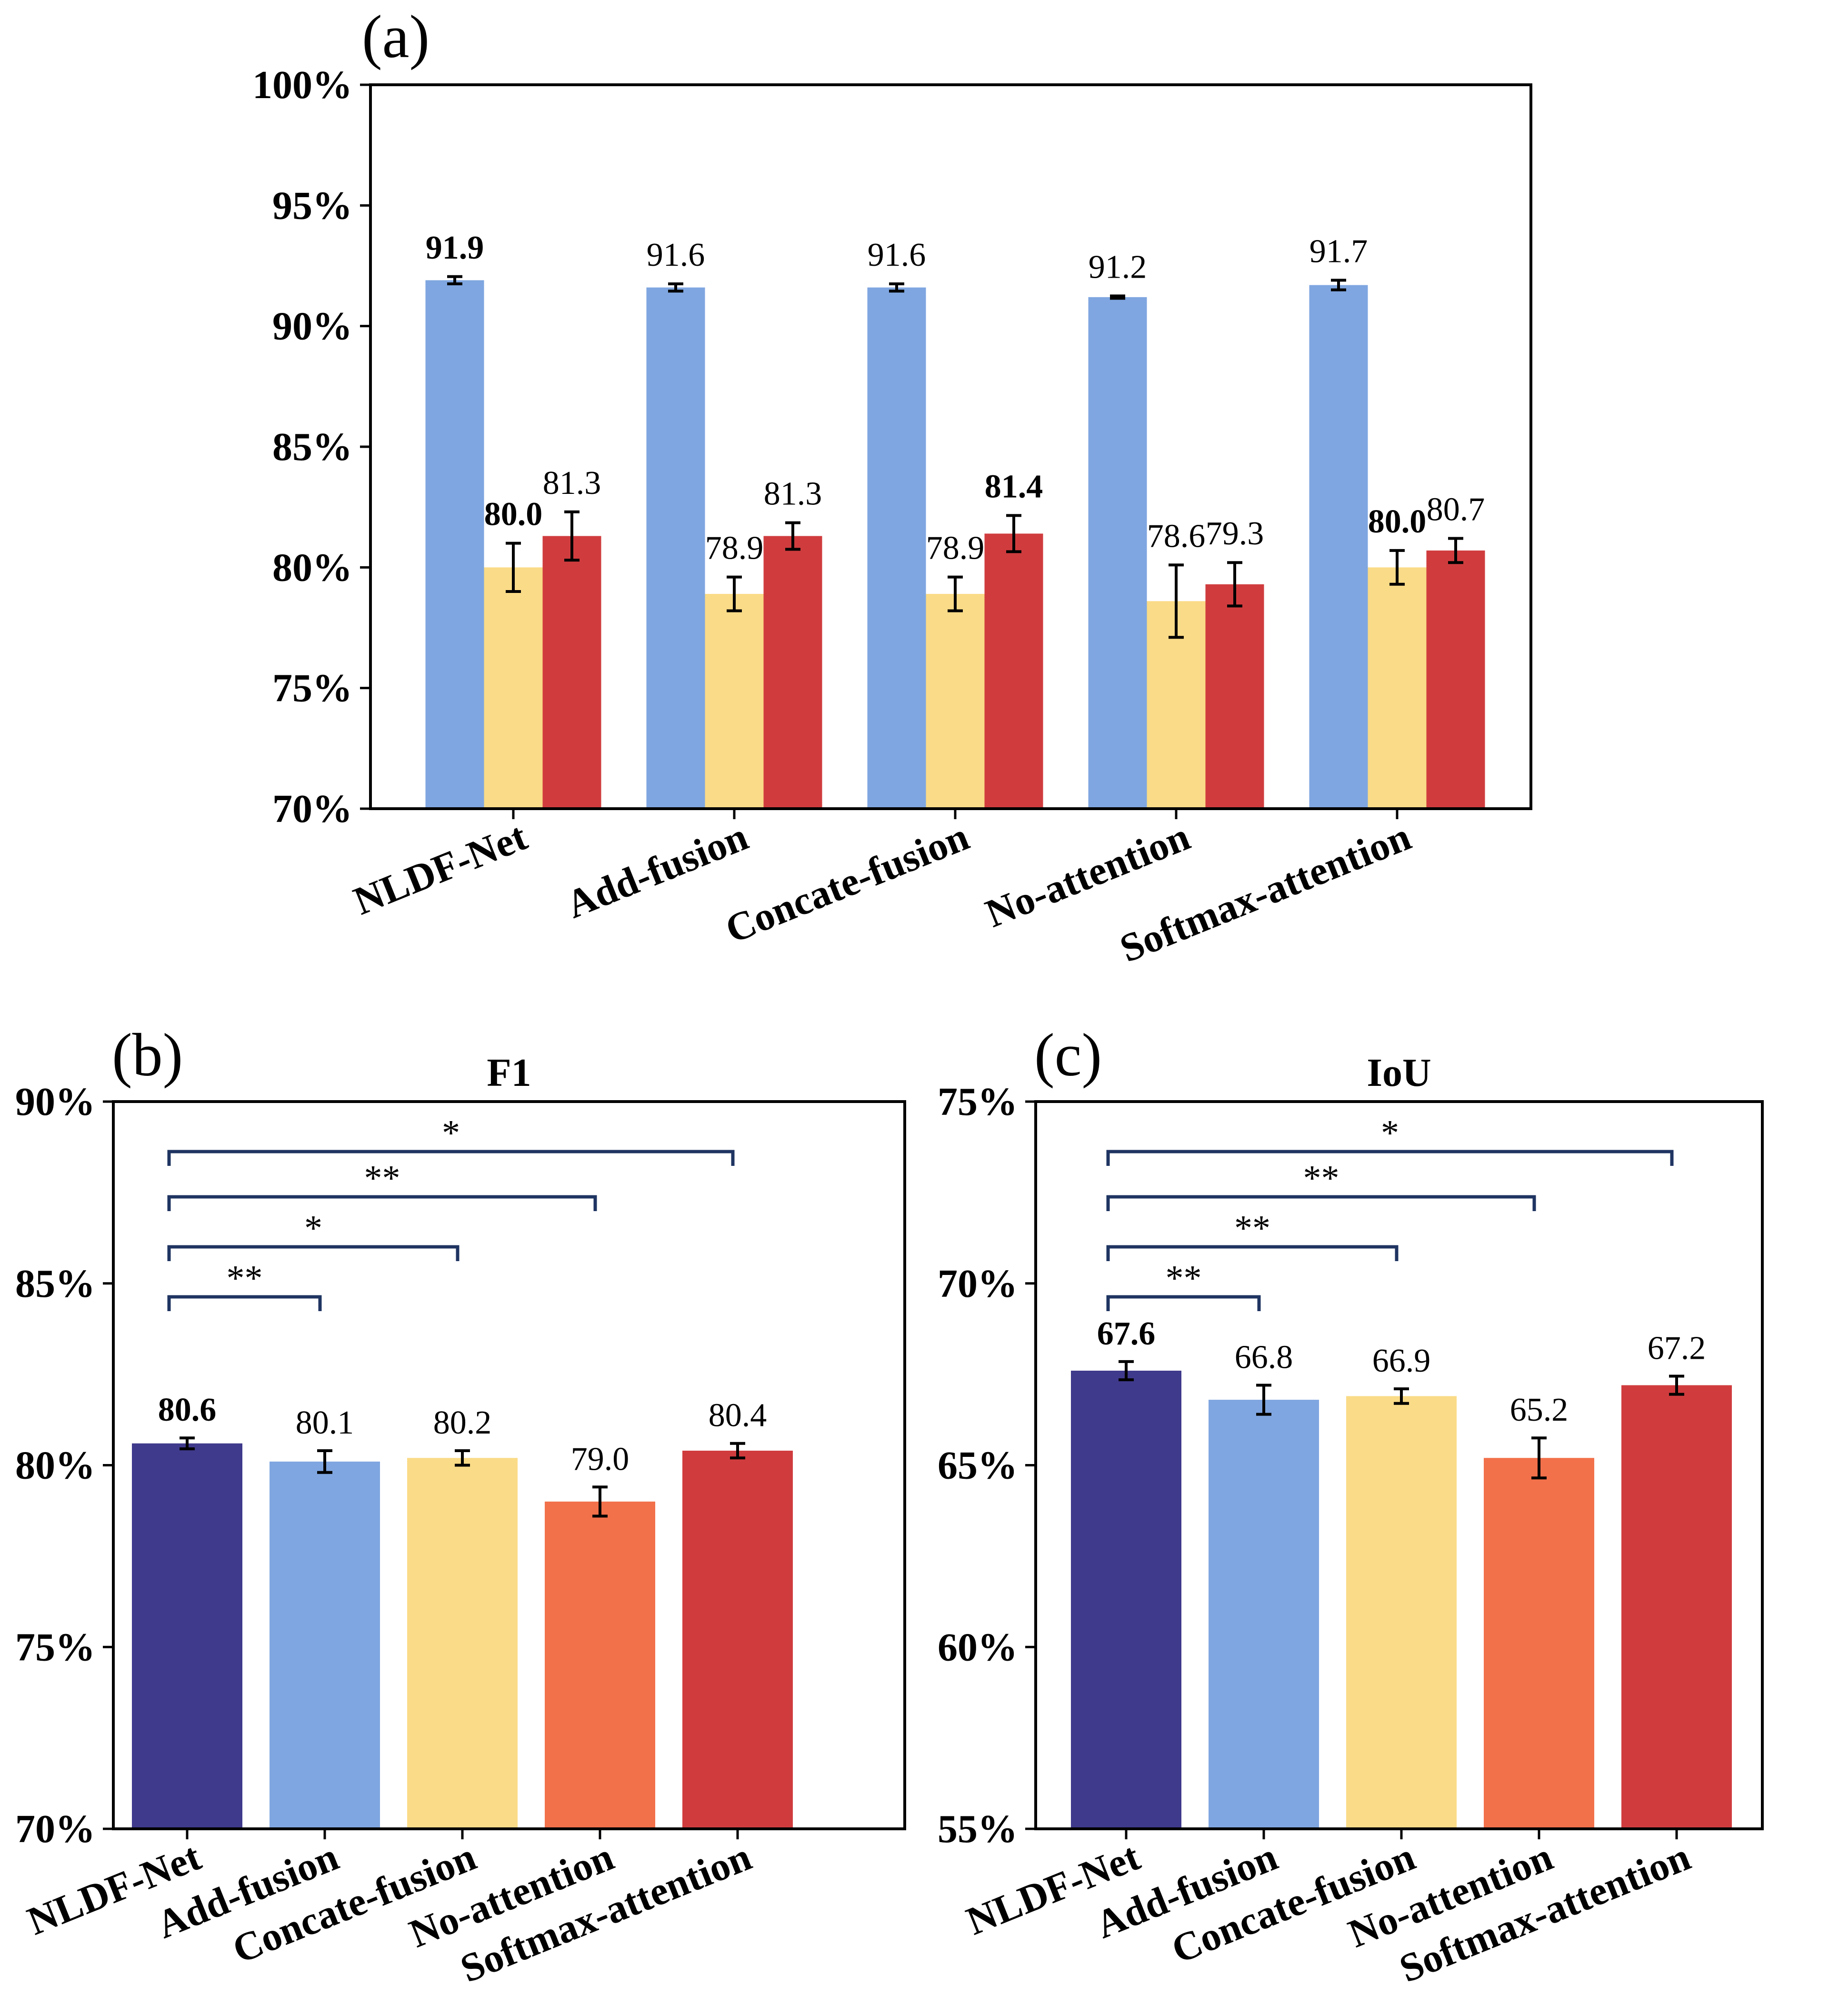 This screenshot has height=2016, width=1829. What do you see at coordinates (187, 1410) in the screenshot?
I see `data-label: 80.6` at bounding box center [187, 1410].